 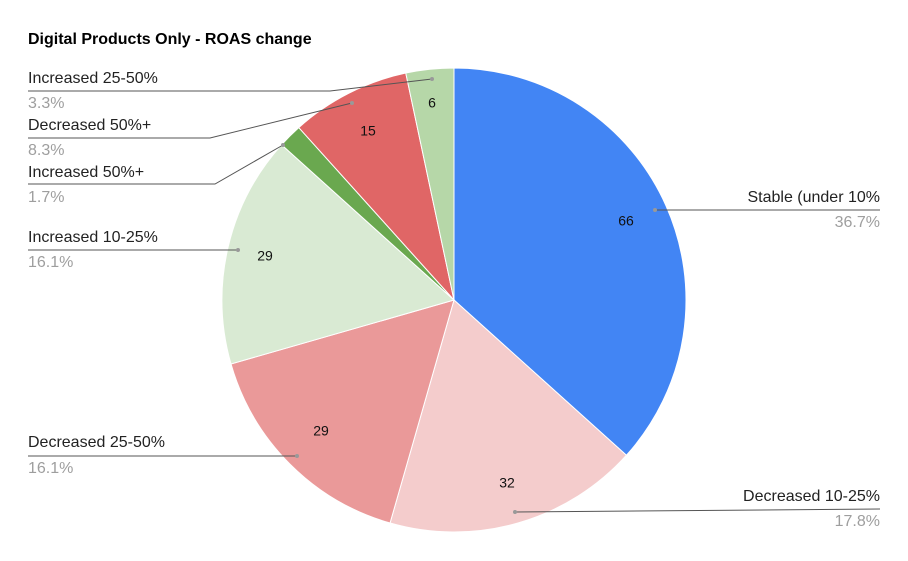 I want to click on slice-name: Decreased 50%+, so click(x=89, y=125).